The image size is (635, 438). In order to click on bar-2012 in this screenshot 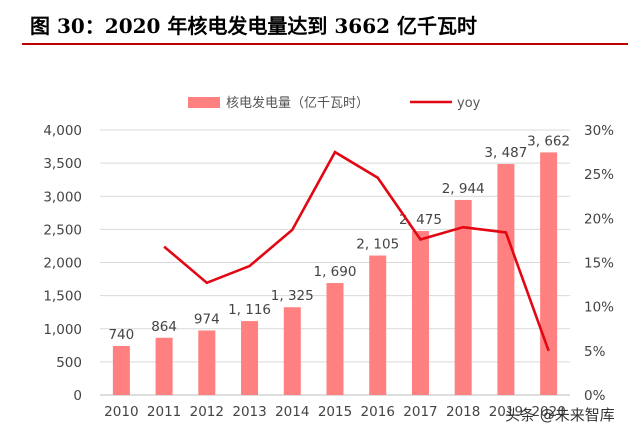, I will do `click(207, 362)`.